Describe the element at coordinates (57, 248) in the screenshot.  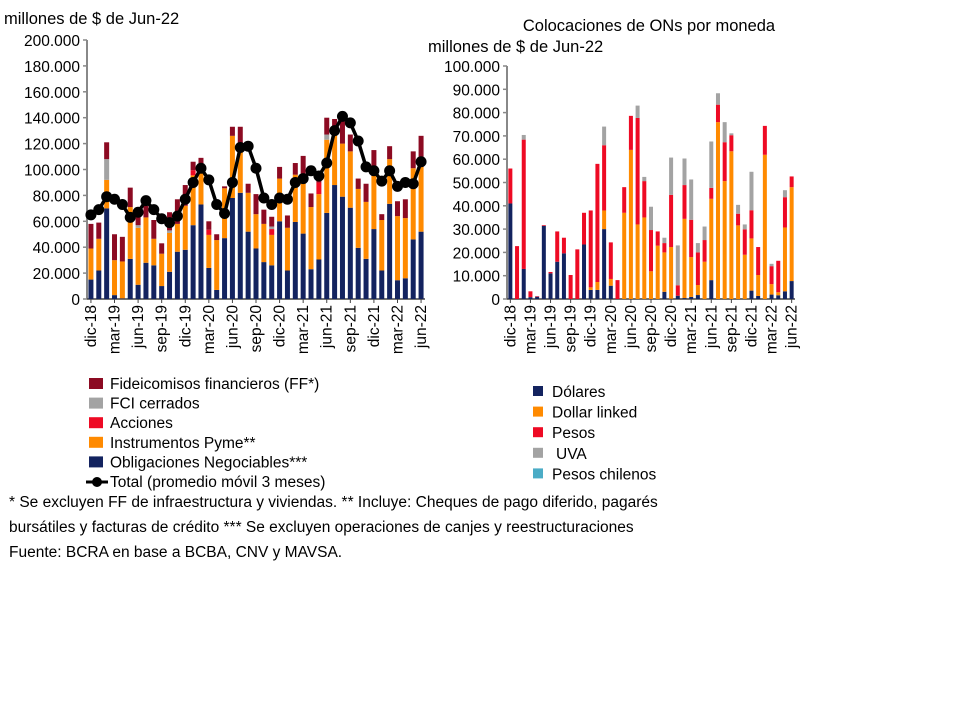
I see `y-tick-label: 40.000` at that location.